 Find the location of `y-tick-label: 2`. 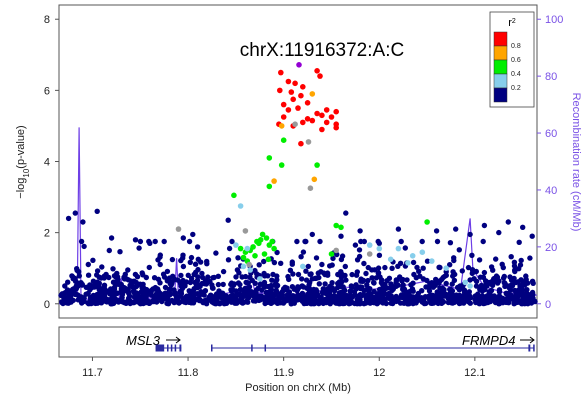

y-tick-label: 2 is located at coordinates (47, 234).